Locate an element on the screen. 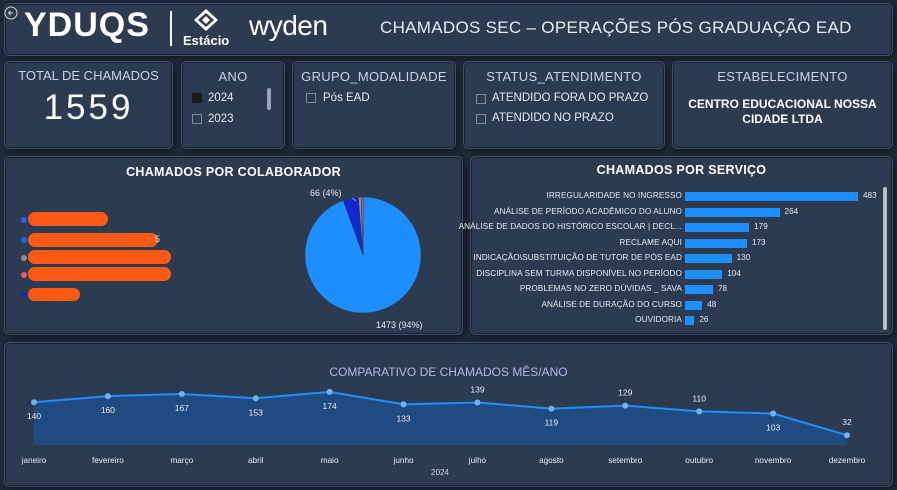 The height and width of the screenshot is (490, 897). pos-ead-label: Pós EAD is located at coordinates (346, 98).